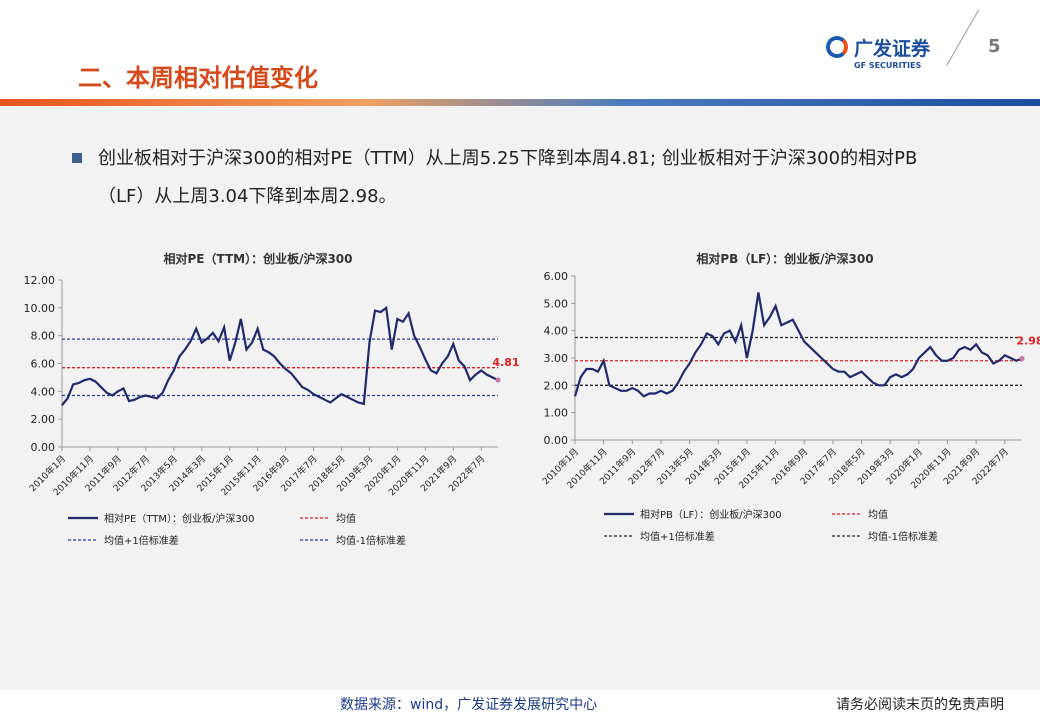  Describe the element at coordinates (40, 308) in the screenshot. I see `y-tick-label: 10.00` at that location.